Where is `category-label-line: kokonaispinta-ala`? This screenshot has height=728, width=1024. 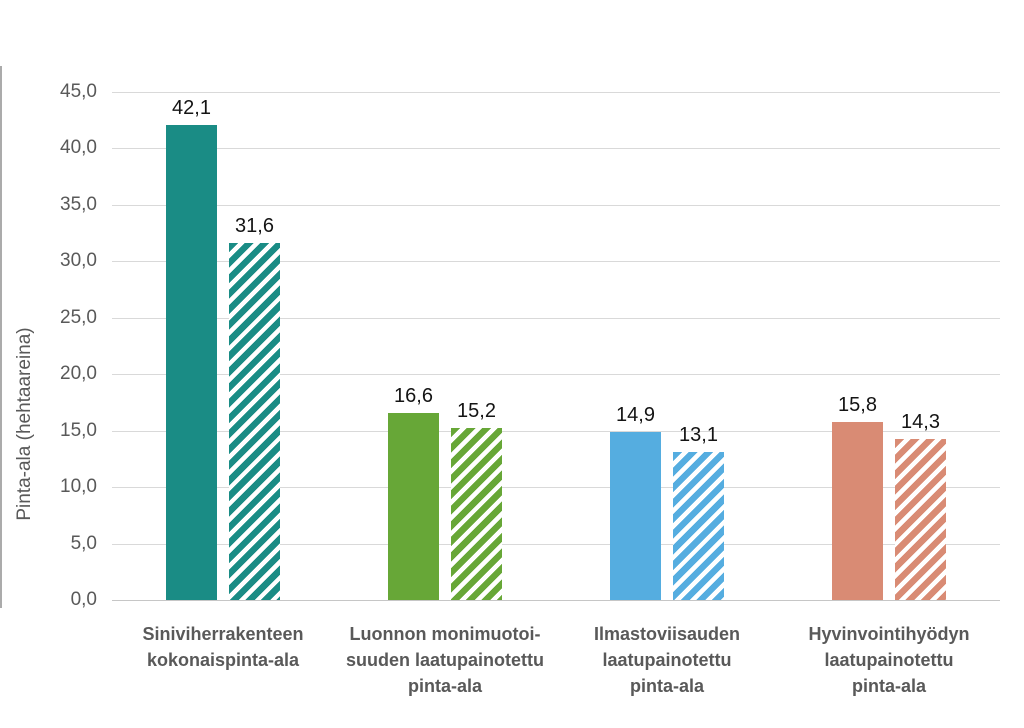
category-label-line: kokonaispinta-ala is located at coordinates (223, 660).